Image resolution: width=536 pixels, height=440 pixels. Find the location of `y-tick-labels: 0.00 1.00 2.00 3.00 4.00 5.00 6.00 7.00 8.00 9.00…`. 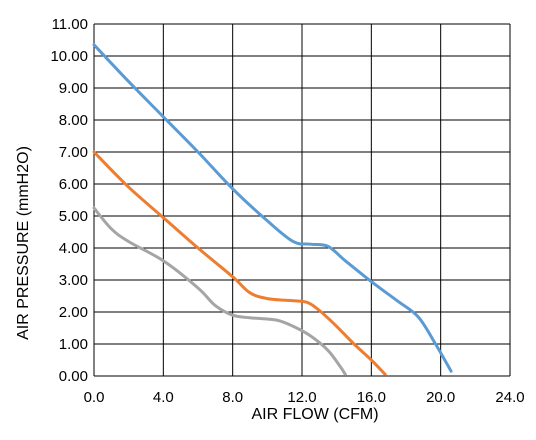

y-tick-labels: 0.00 1.00 2.00 3.00 4.00 5.00 6.00 7.00 8.00 9.00… is located at coordinates (69, 200).